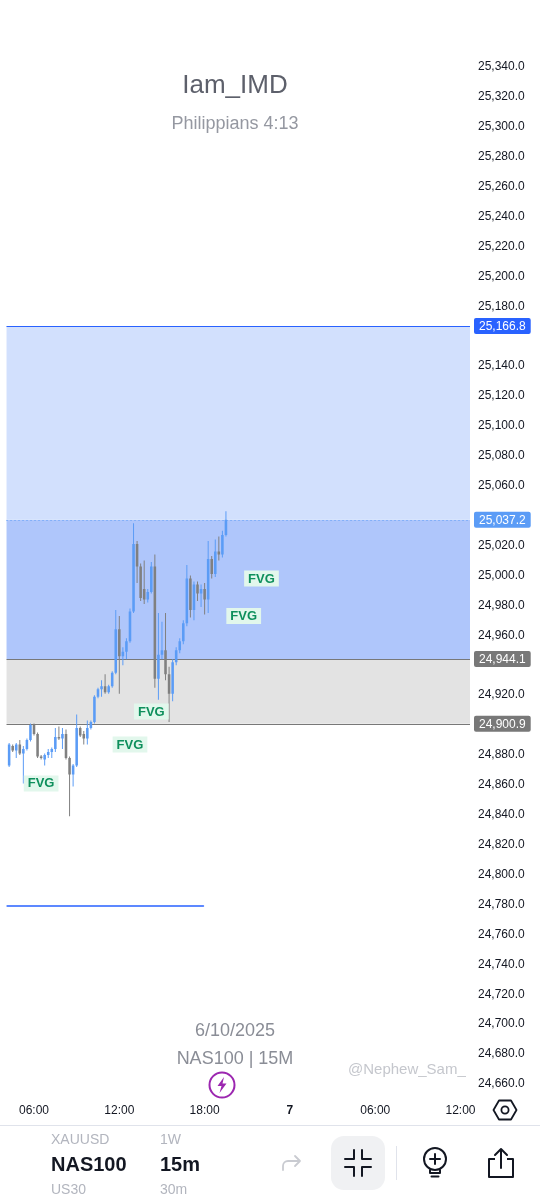 This screenshot has height=1200, width=540. What do you see at coordinates (80, 1139) in the screenshot?
I see `text: XAUUSD` at bounding box center [80, 1139].